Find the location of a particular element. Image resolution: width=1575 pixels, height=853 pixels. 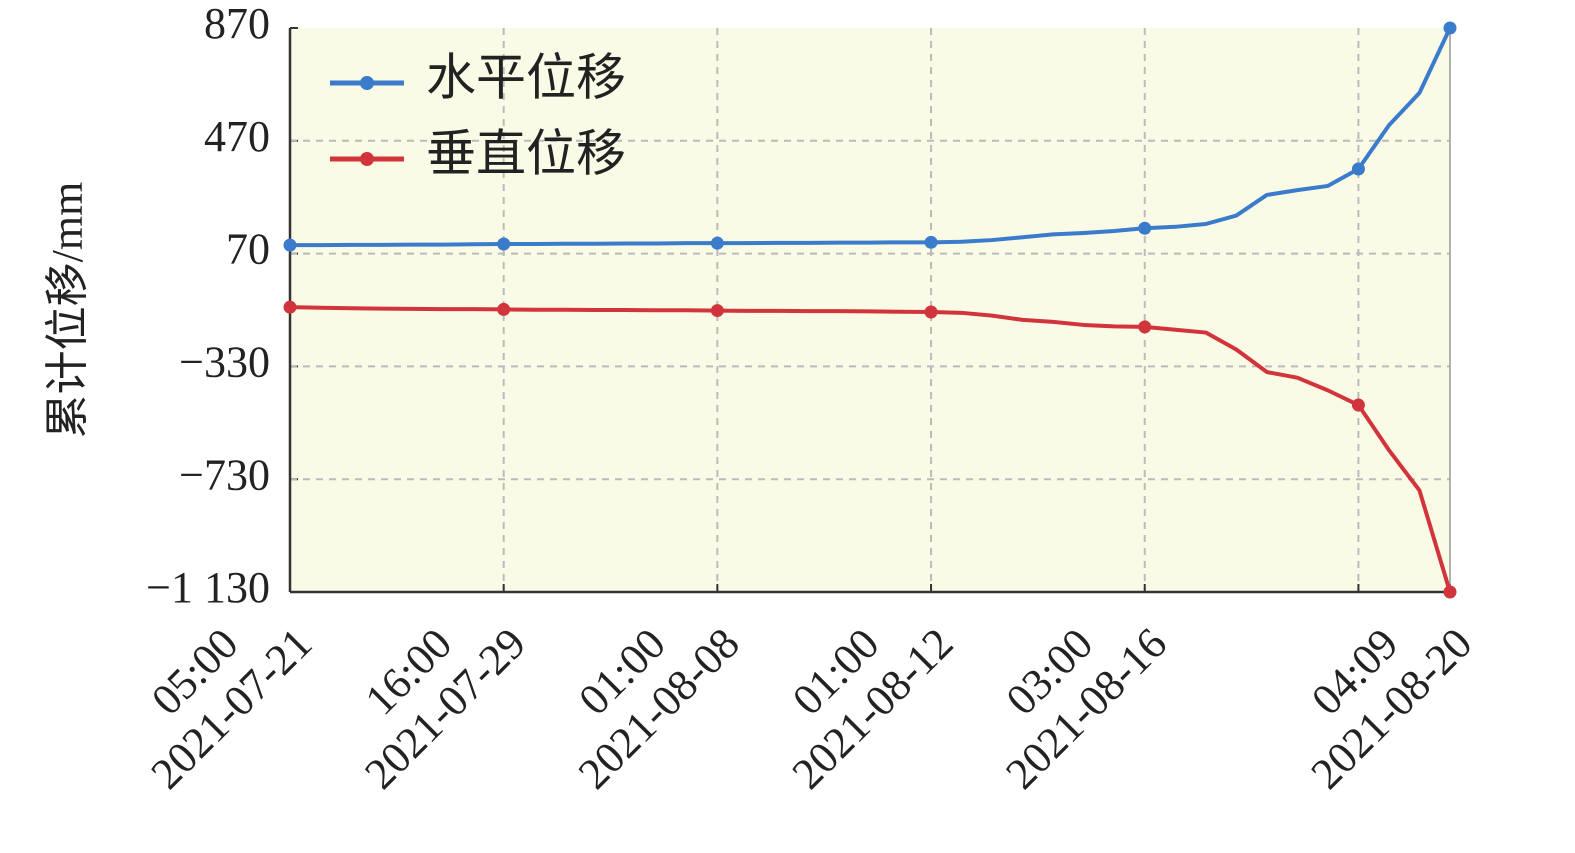

y-tick-label: −330 is located at coordinates (224, 361).